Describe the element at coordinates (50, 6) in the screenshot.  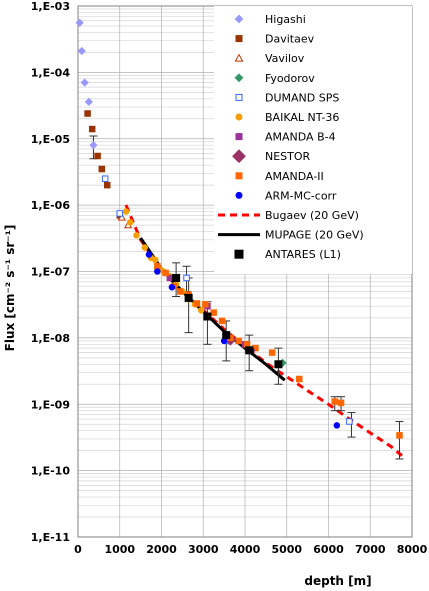
I see `y-tick-label: 1,E-03` at that location.